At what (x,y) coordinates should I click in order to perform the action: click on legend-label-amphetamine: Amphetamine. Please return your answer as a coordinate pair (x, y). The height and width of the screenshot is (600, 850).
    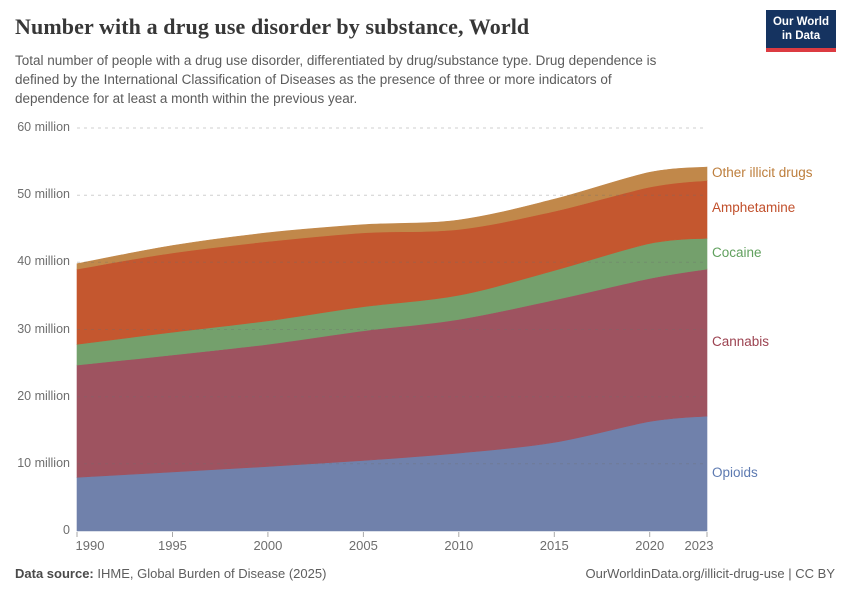
    Looking at the image, I should click on (754, 208).